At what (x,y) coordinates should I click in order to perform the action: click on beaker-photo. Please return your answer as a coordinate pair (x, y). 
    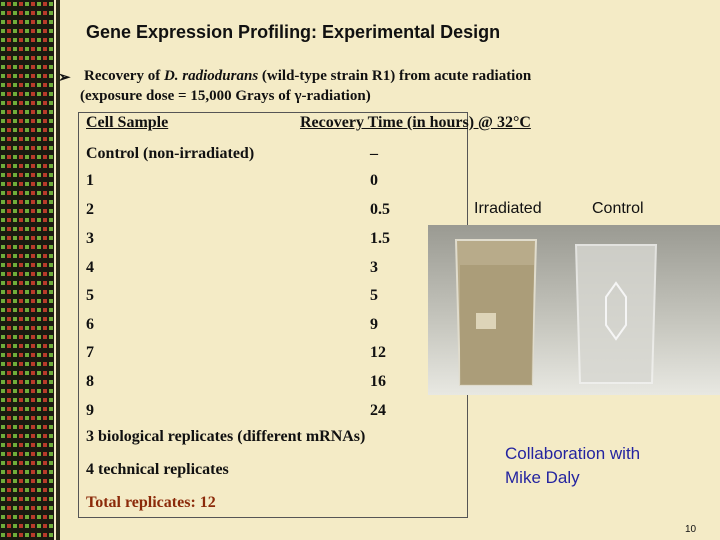
    Looking at the image, I should click on (574, 310).